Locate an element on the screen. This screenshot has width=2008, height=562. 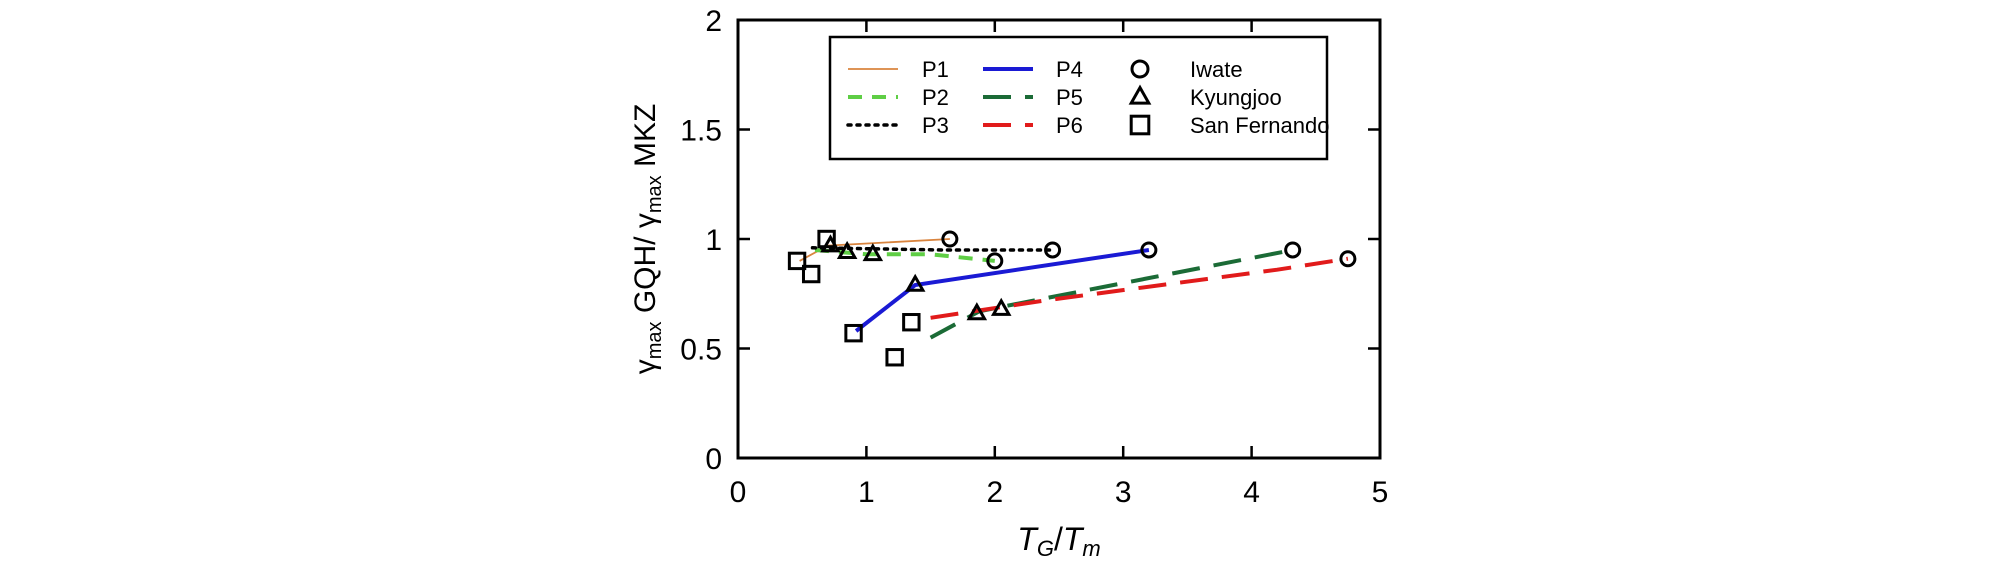
x-axis-label: TG/Tm is located at coordinates (1058, 541).